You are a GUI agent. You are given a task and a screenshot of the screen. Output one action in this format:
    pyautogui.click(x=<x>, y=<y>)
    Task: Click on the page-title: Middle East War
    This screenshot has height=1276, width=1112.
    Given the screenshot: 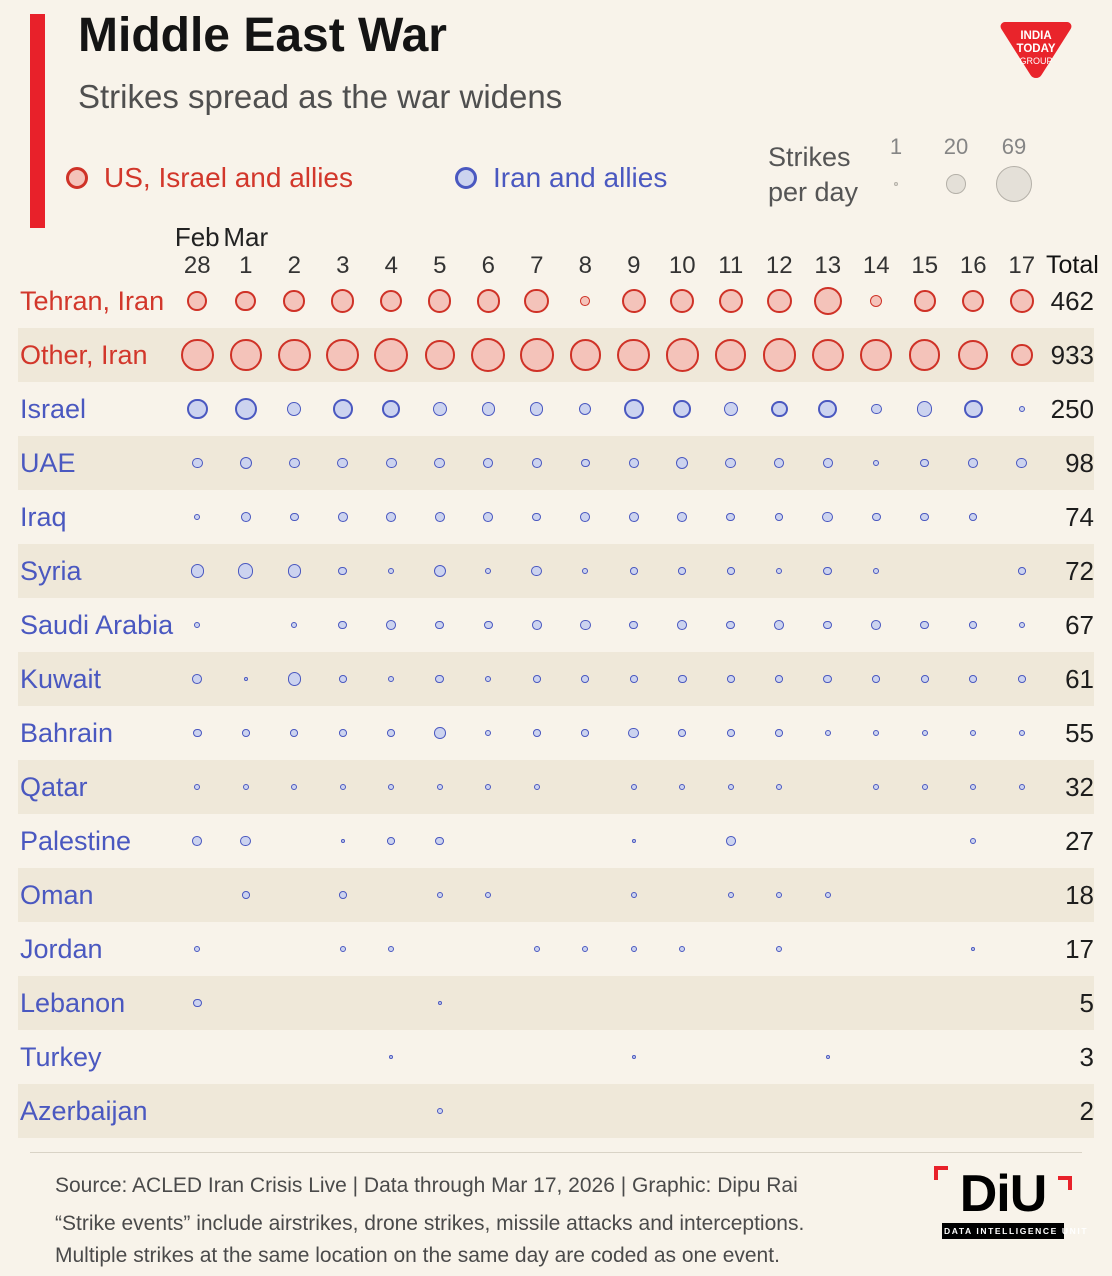 What is the action you would take?
    pyautogui.click(x=262, y=35)
    